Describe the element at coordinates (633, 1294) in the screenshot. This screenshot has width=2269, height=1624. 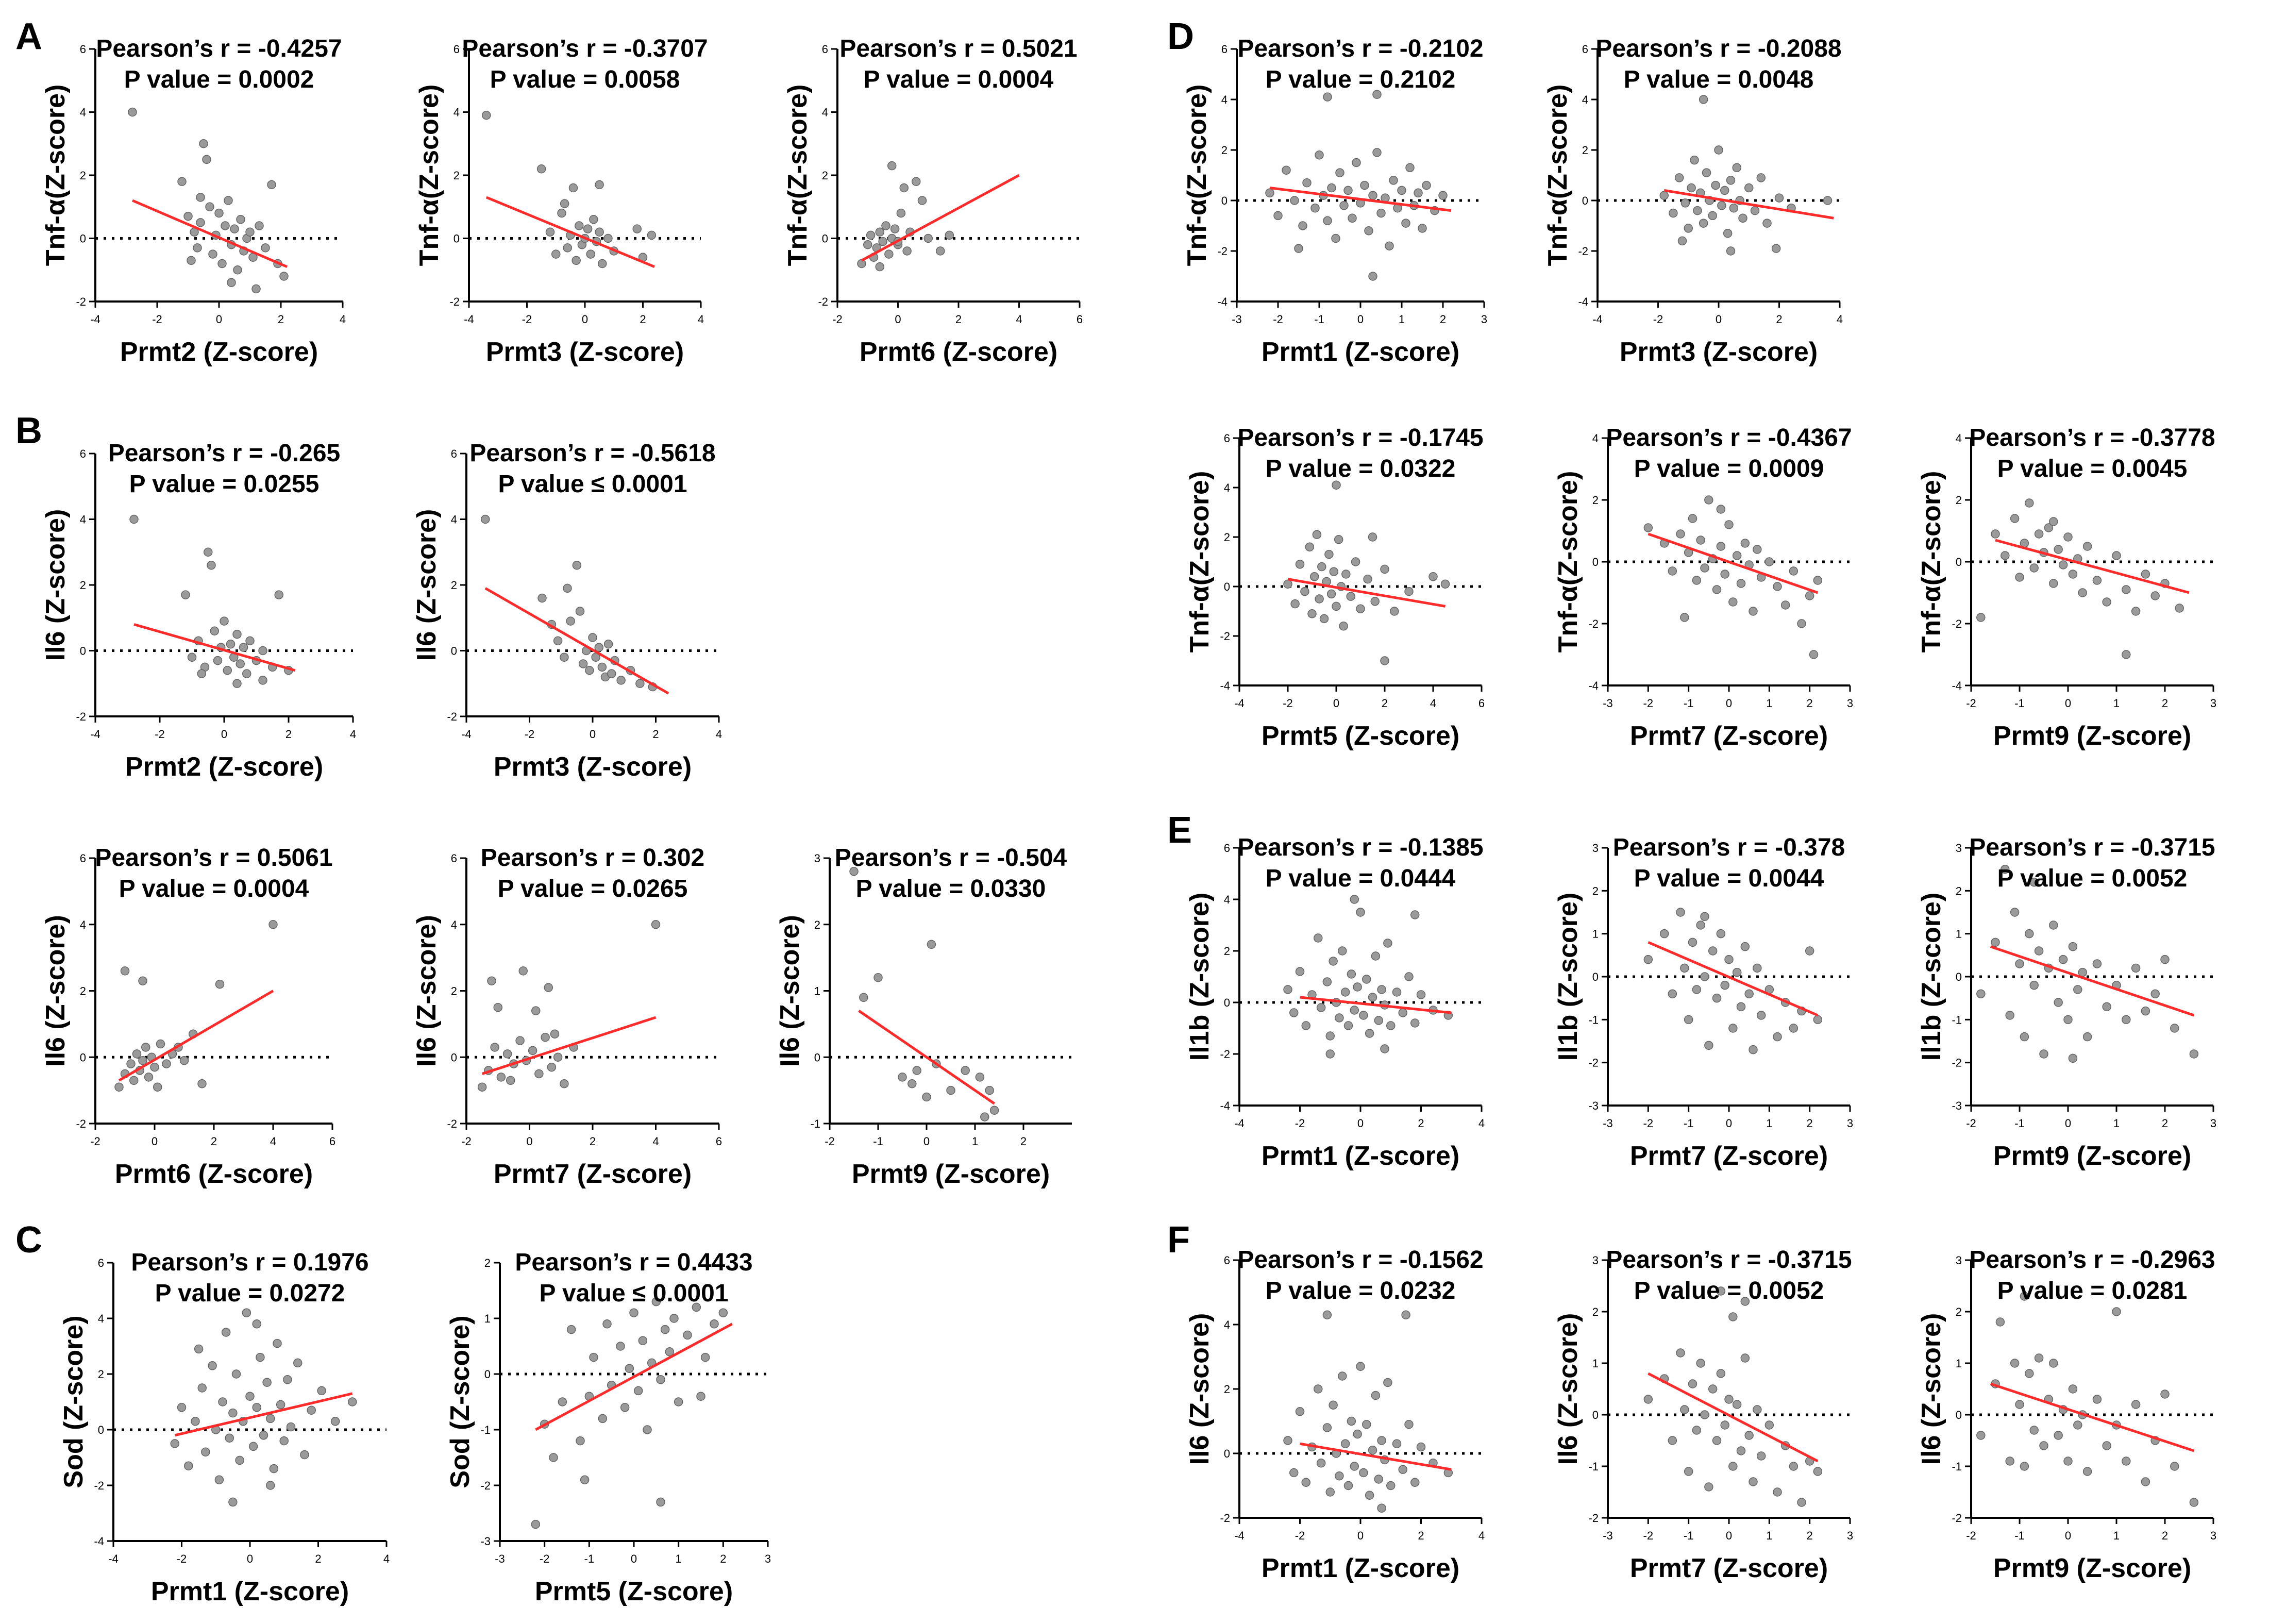
I see `p-value-label: P value ≤ 0.0001` at that location.